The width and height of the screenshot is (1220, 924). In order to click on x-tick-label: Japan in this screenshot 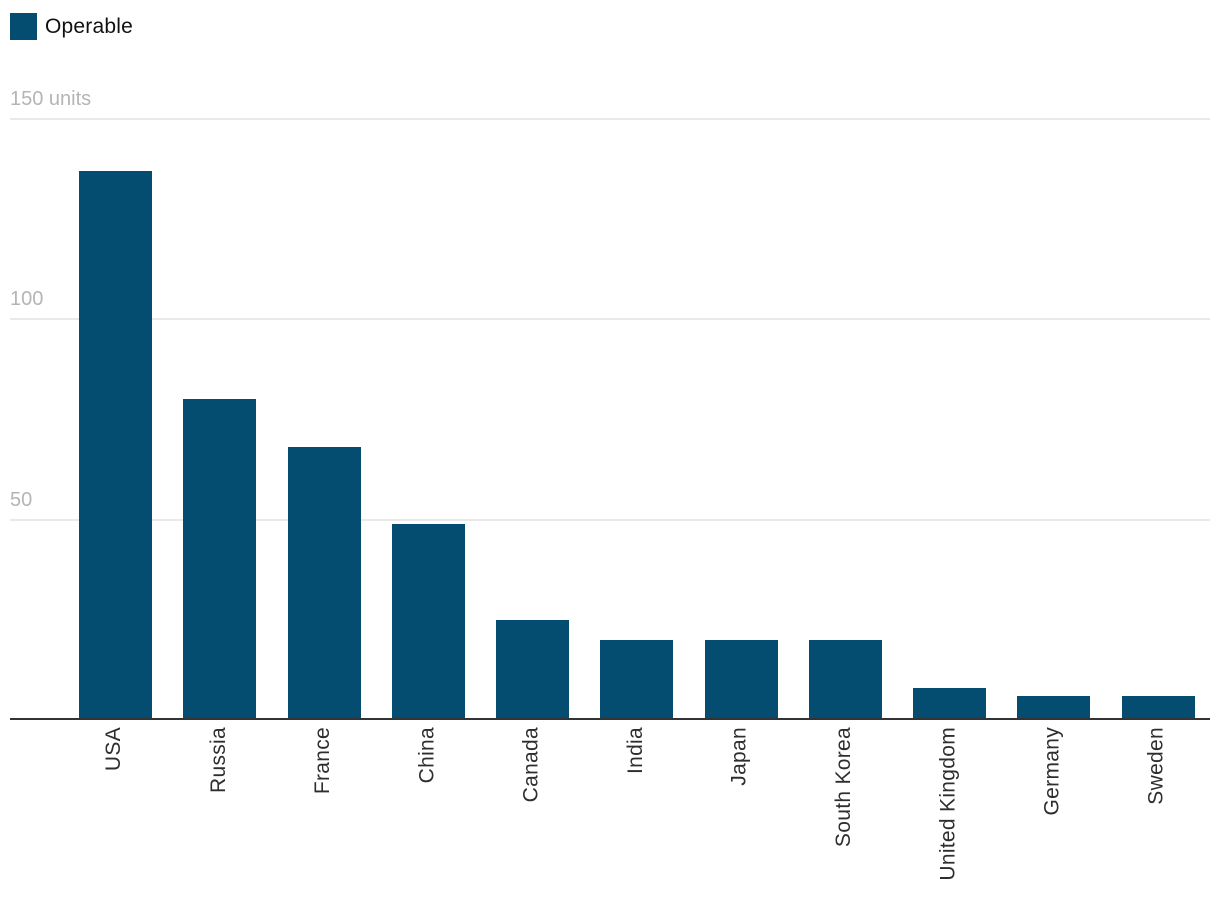, I will do `click(740, 756)`.